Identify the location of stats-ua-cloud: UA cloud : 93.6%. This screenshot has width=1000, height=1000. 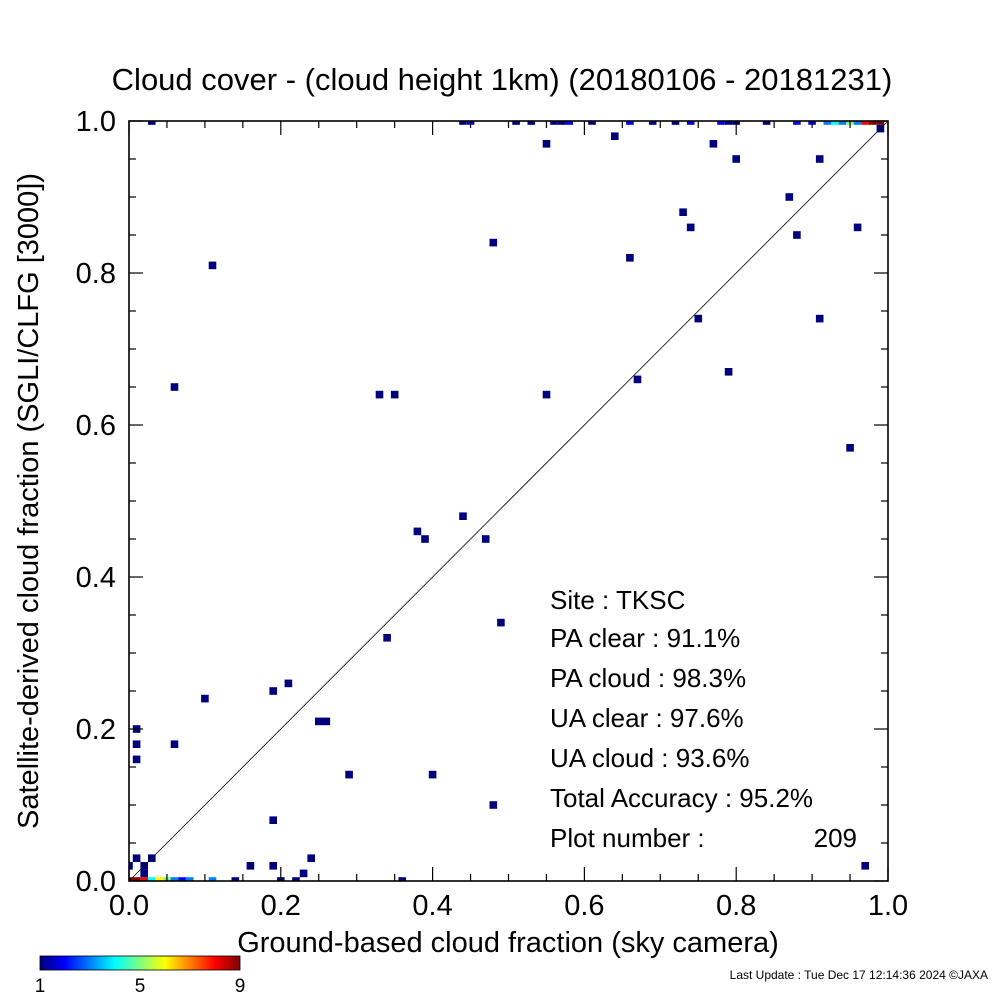
(649, 758).